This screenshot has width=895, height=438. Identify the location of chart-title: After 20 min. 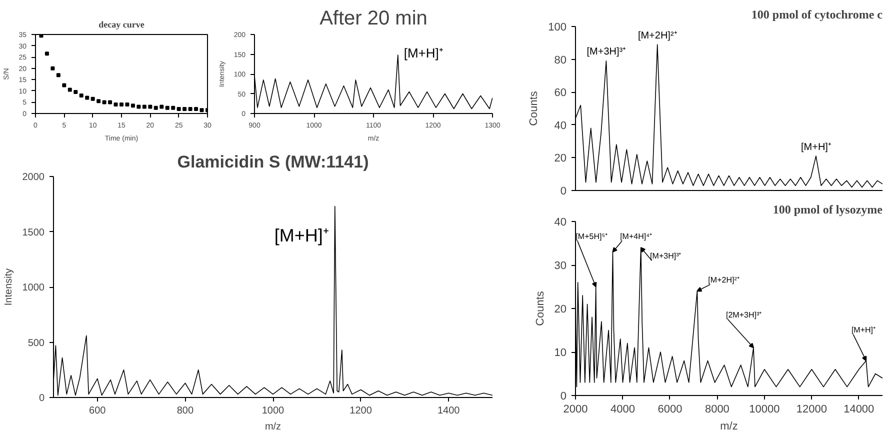
(374, 19).